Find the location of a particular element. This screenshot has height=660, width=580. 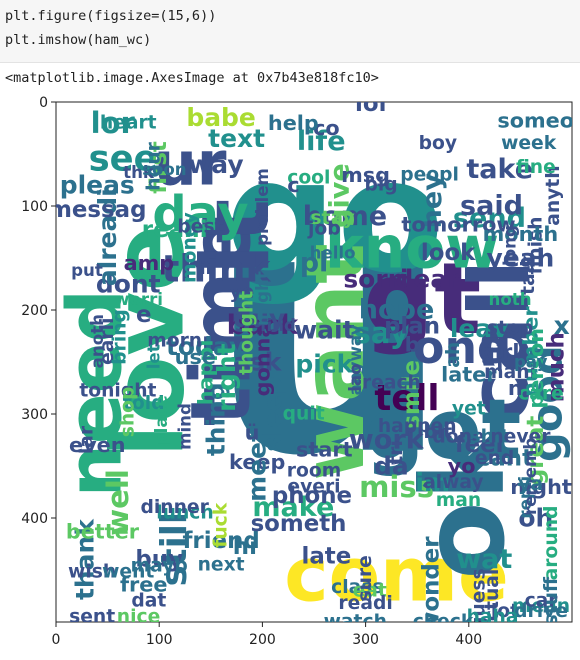

wordcloud-word: soon is located at coordinates (164, 169).